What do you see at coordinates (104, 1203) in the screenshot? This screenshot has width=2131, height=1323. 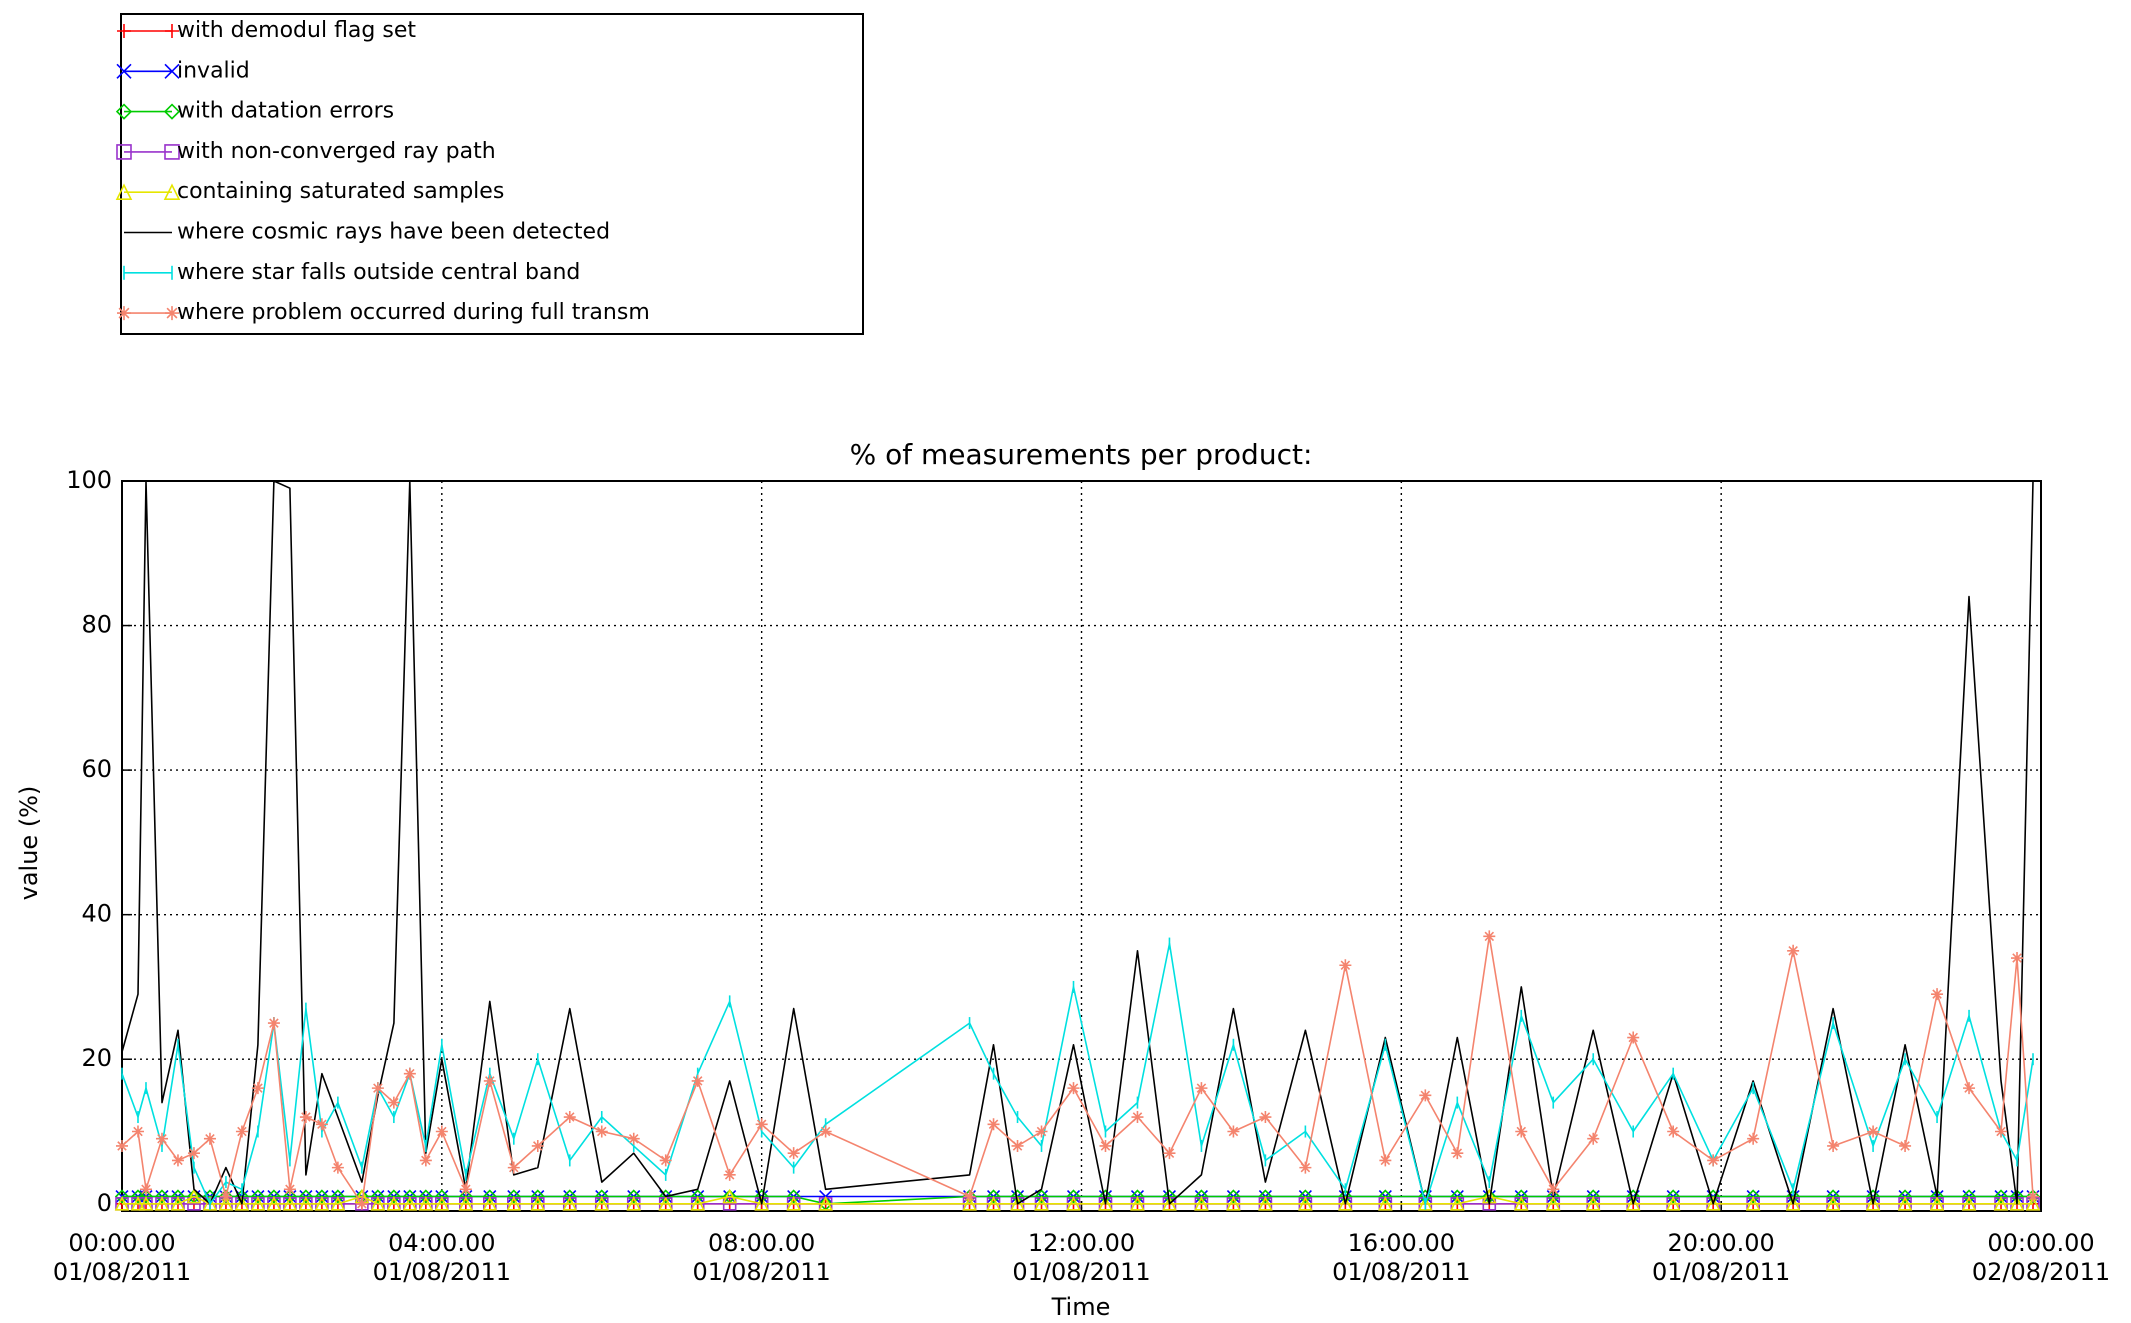 I see `y-tick-label: 0` at bounding box center [104, 1203].